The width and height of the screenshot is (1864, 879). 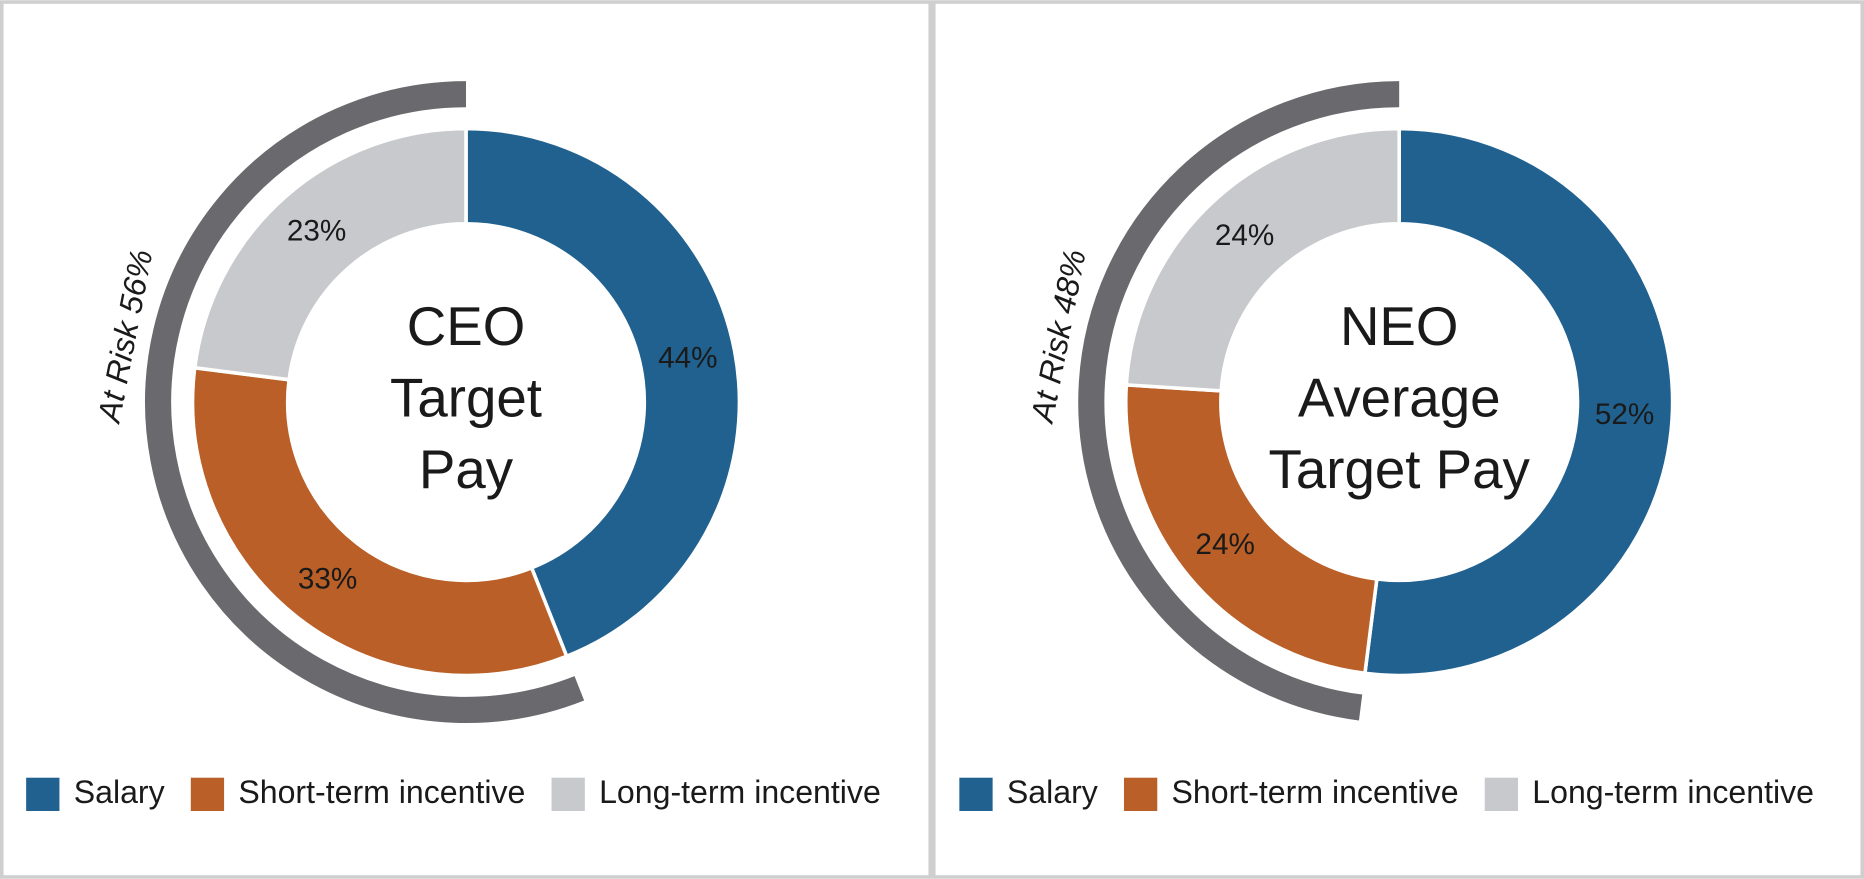 What do you see at coordinates (466, 469) in the screenshot?
I see `center-title: Pay` at bounding box center [466, 469].